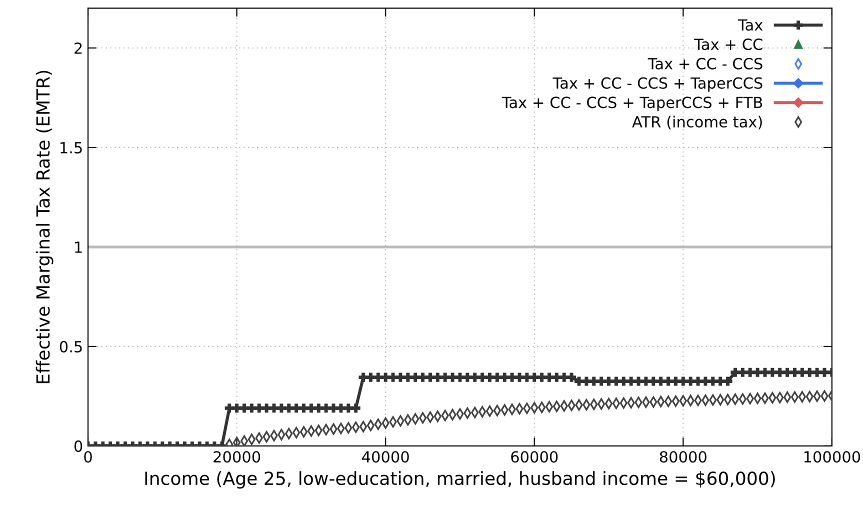 This screenshot has width=863, height=512. What do you see at coordinates (534, 457) in the screenshot?
I see `x-tick-label: 60000` at bounding box center [534, 457].